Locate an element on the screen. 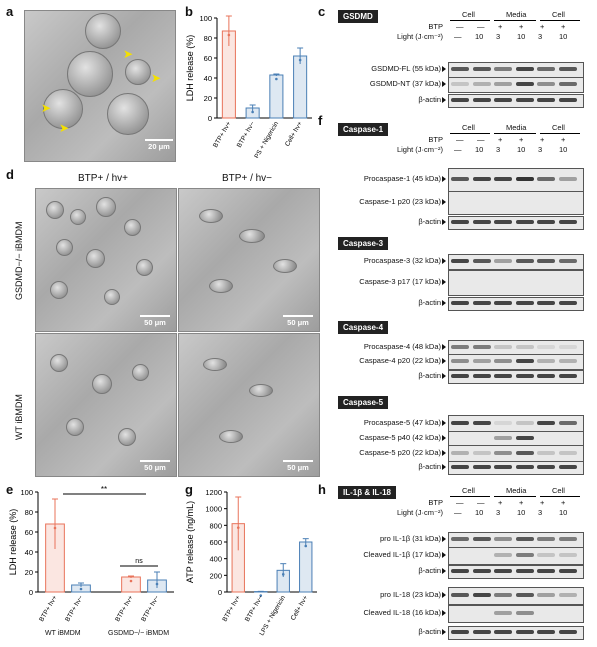  band-label: Caspase-4 p20 (22 kDa) is located at coordinates (400, 360).